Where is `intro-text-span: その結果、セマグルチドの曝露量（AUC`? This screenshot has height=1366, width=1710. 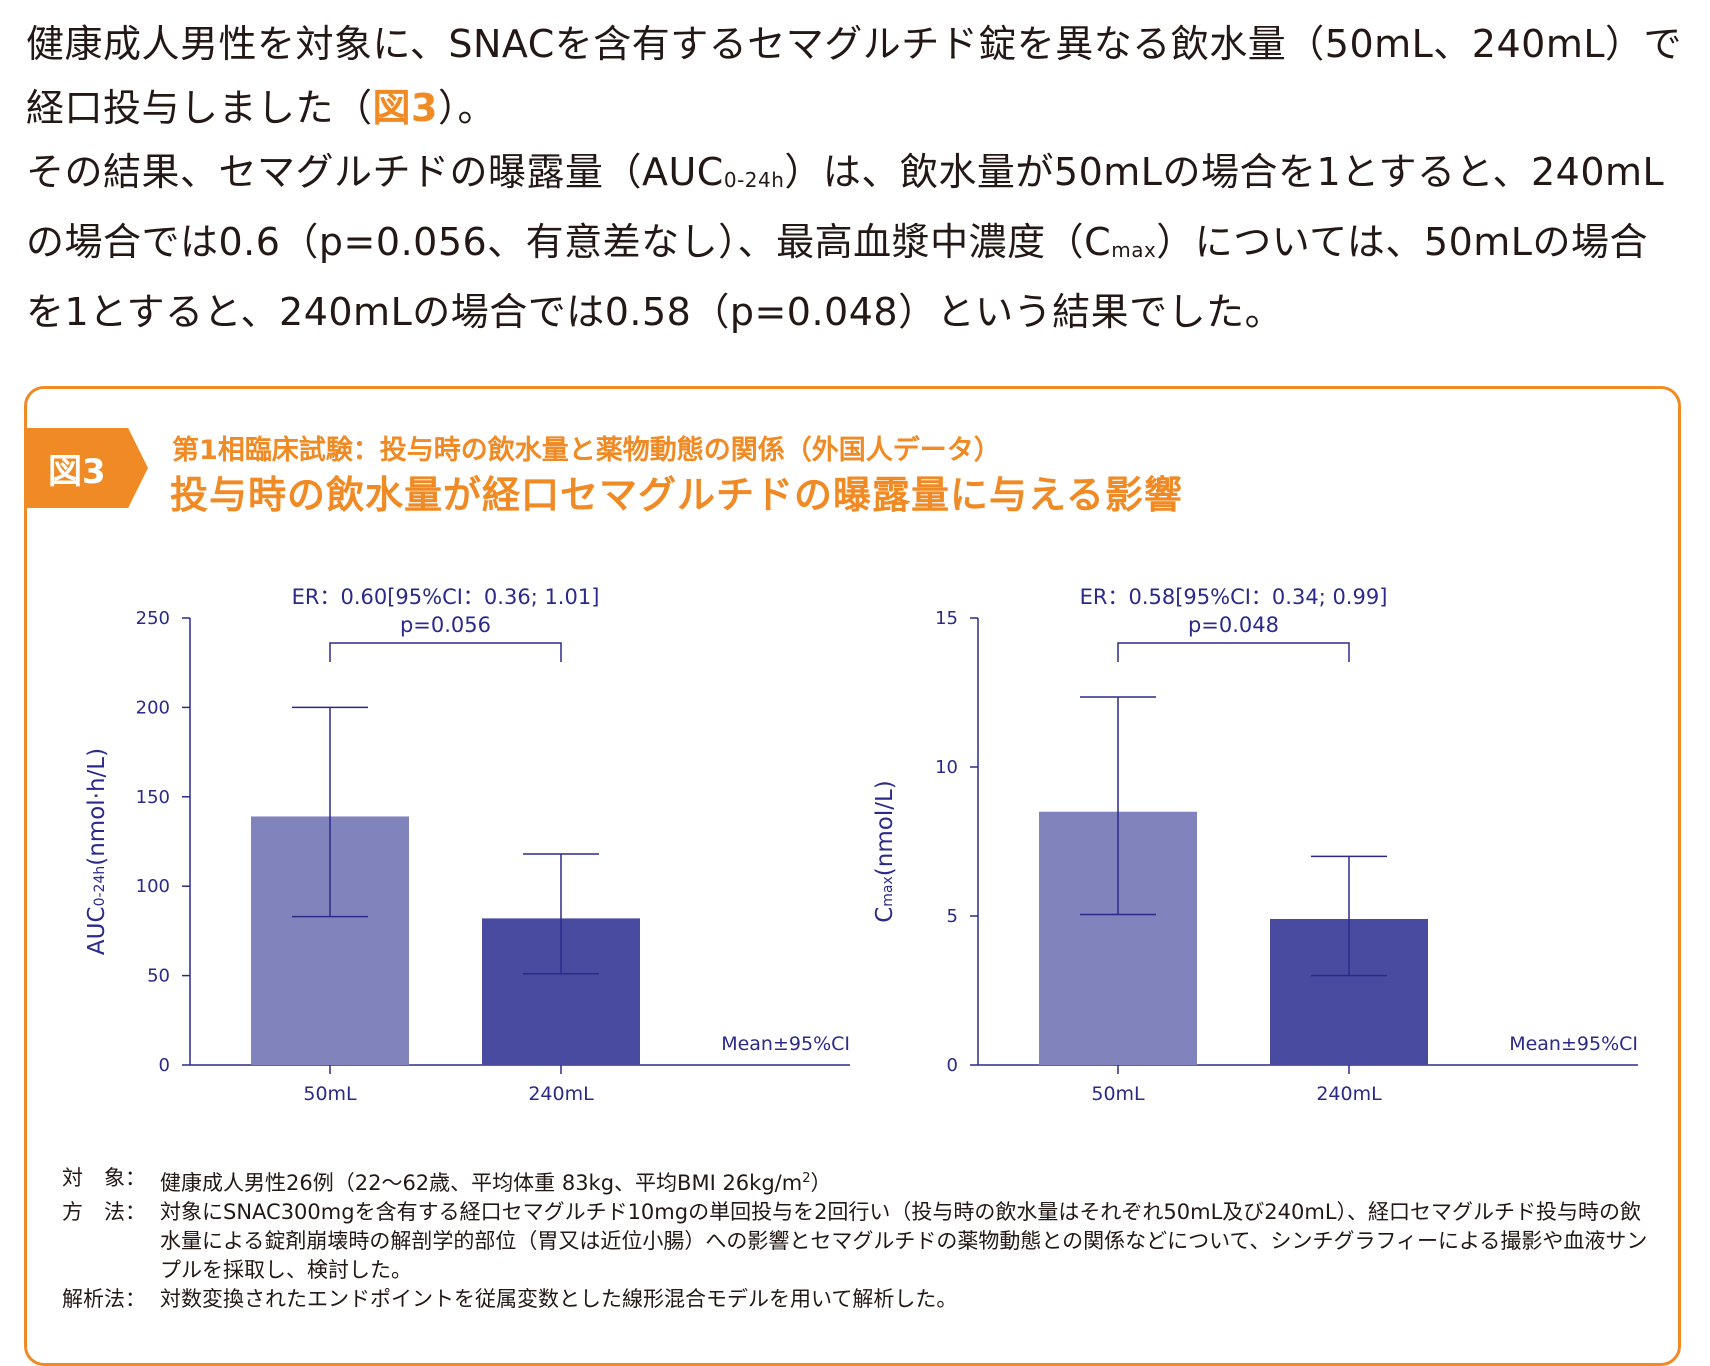 intro-text-span: その結果、セマグルチドの曝露量（AUC is located at coordinates (375, 172).